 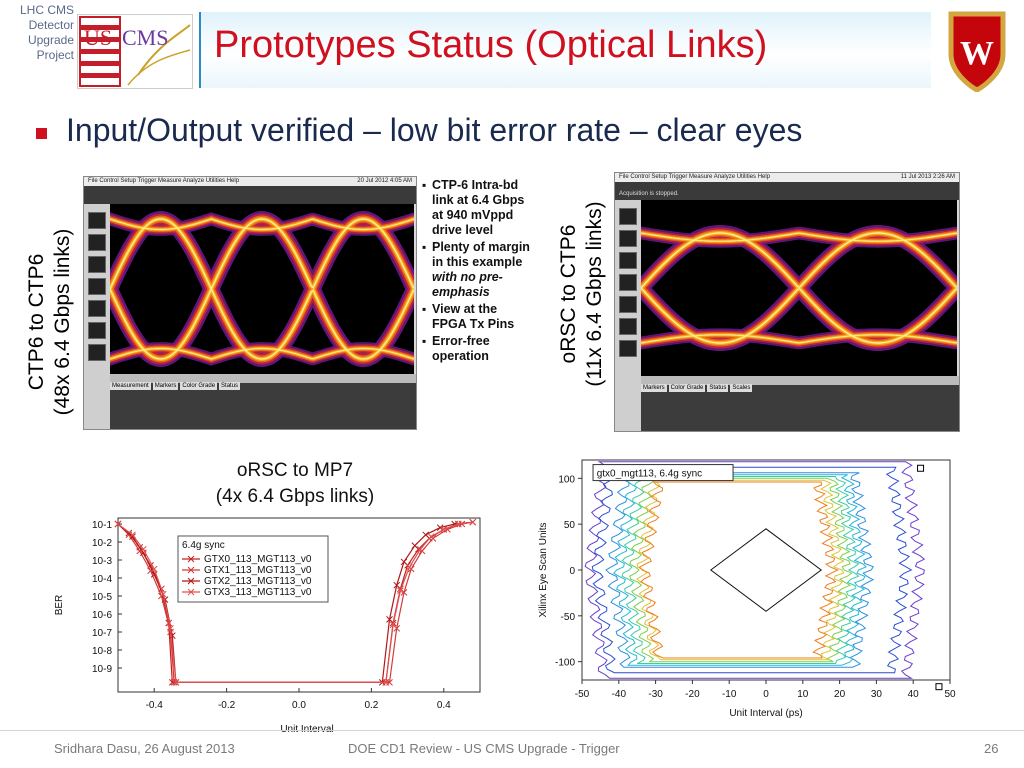 What do you see at coordinates (491, 45) in the screenshot?
I see `slide-title: Prototypes Status (Optical Links)` at bounding box center [491, 45].